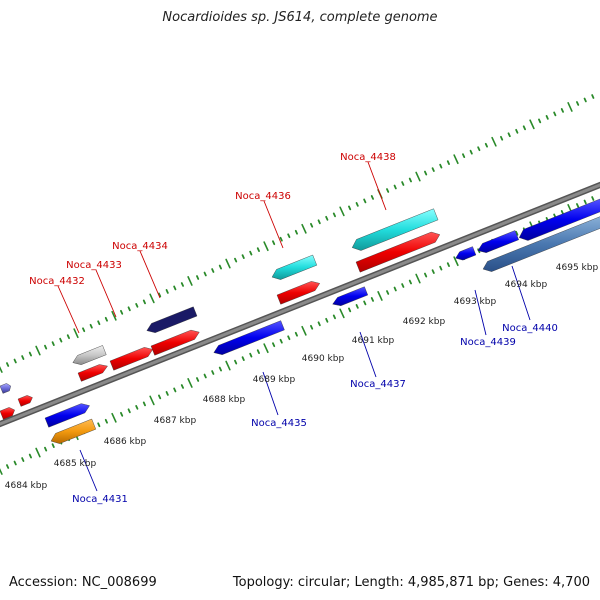 Image resolution: width=600 pixels, height=600 pixels. I want to click on scale-tick-label: 4690 kbp, so click(323, 359).